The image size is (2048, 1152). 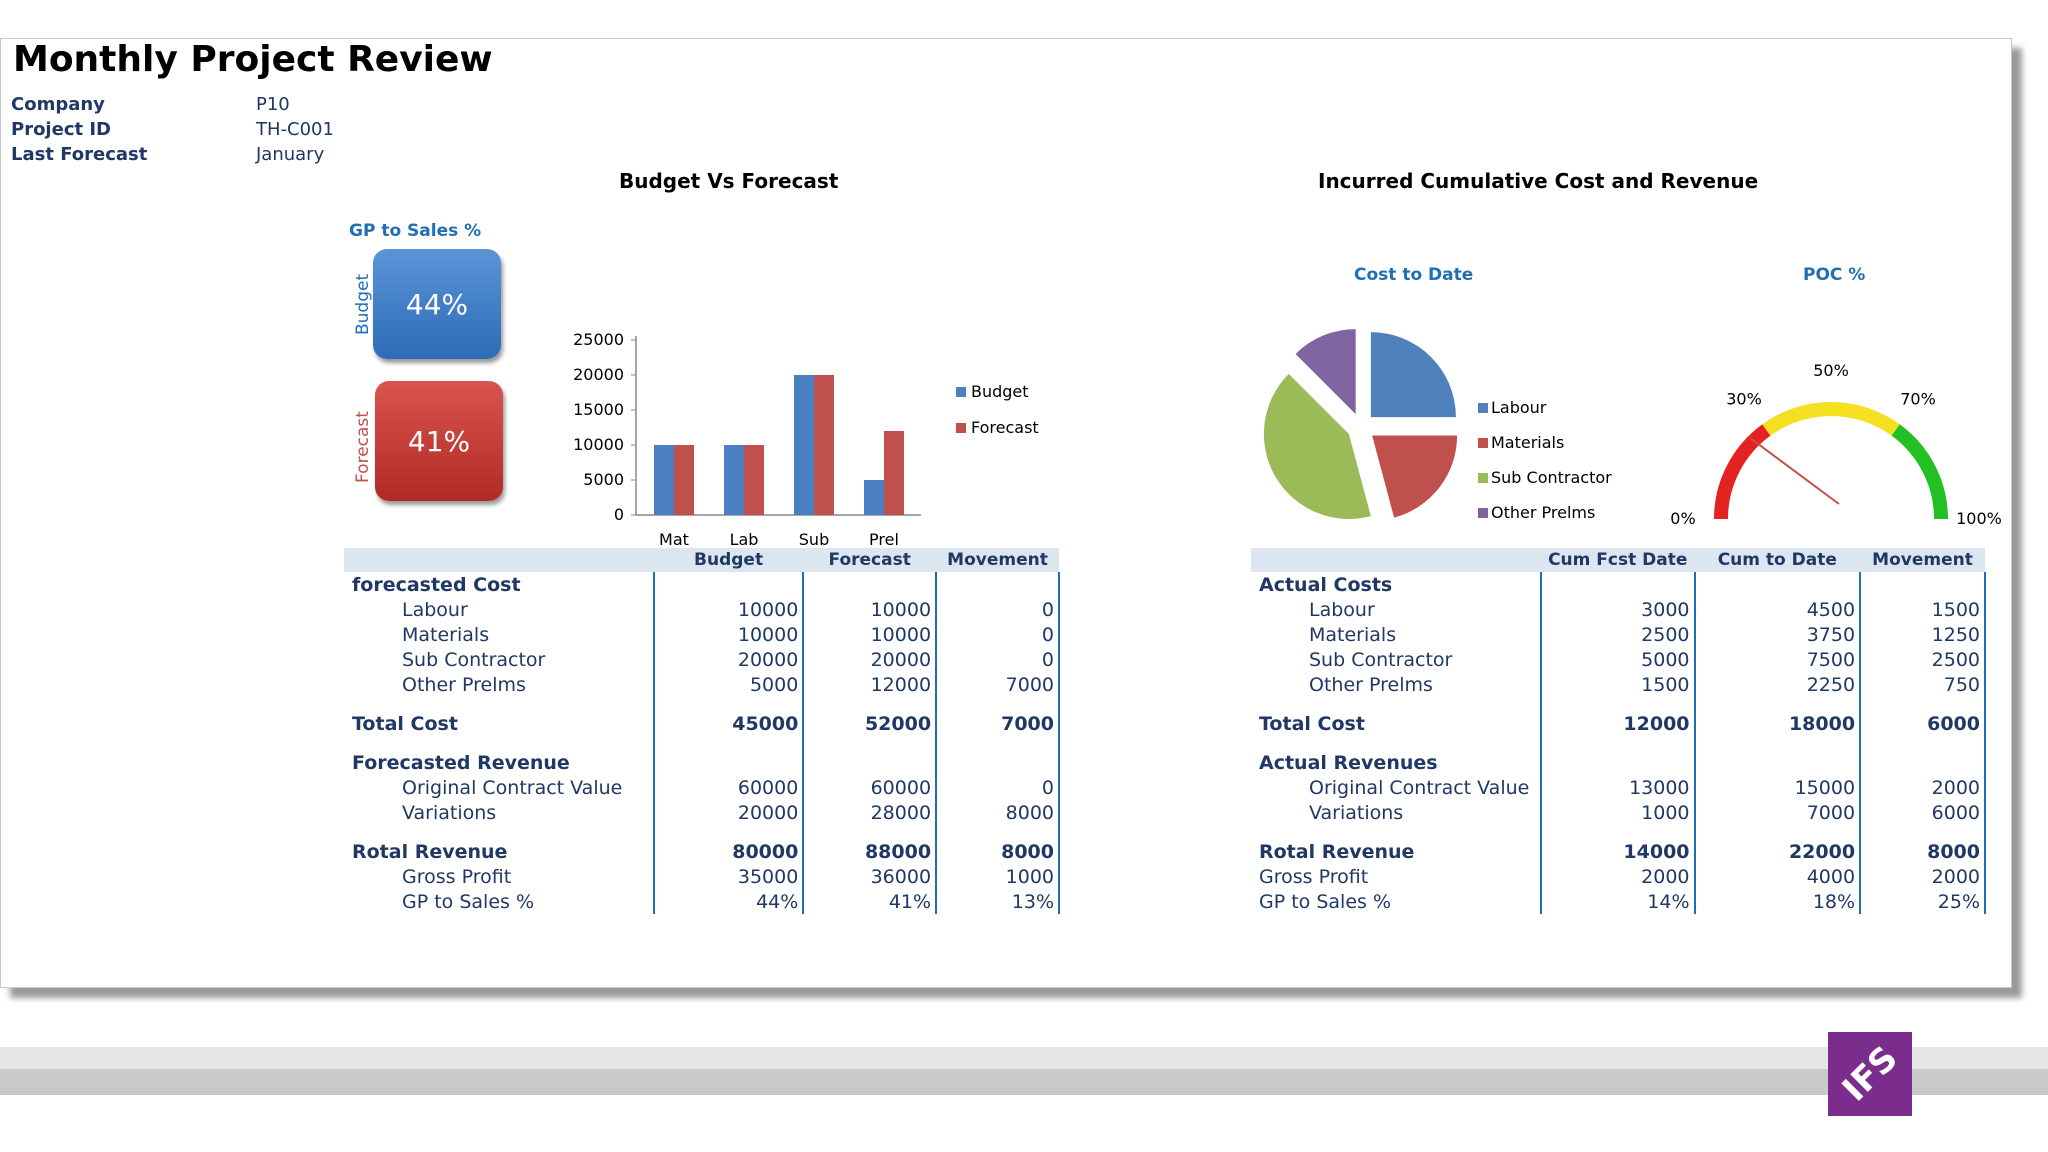 I want to click on row-value: 4000, so click(x=1778, y=876).